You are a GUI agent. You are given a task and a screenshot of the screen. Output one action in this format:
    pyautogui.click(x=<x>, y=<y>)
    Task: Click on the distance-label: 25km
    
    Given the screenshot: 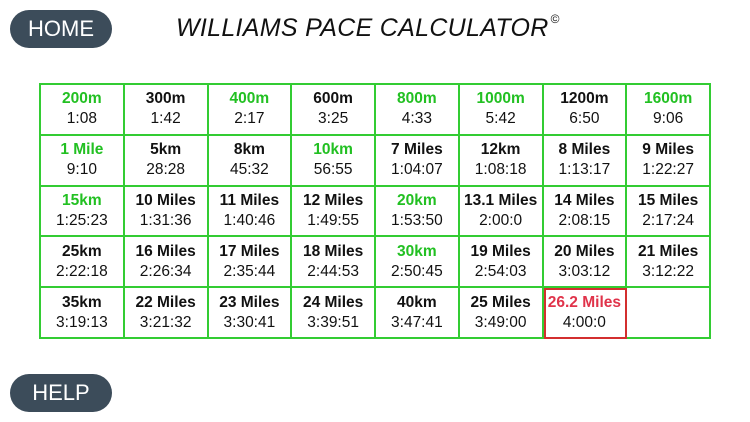 What is the action you would take?
    pyautogui.click(x=82, y=251)
    